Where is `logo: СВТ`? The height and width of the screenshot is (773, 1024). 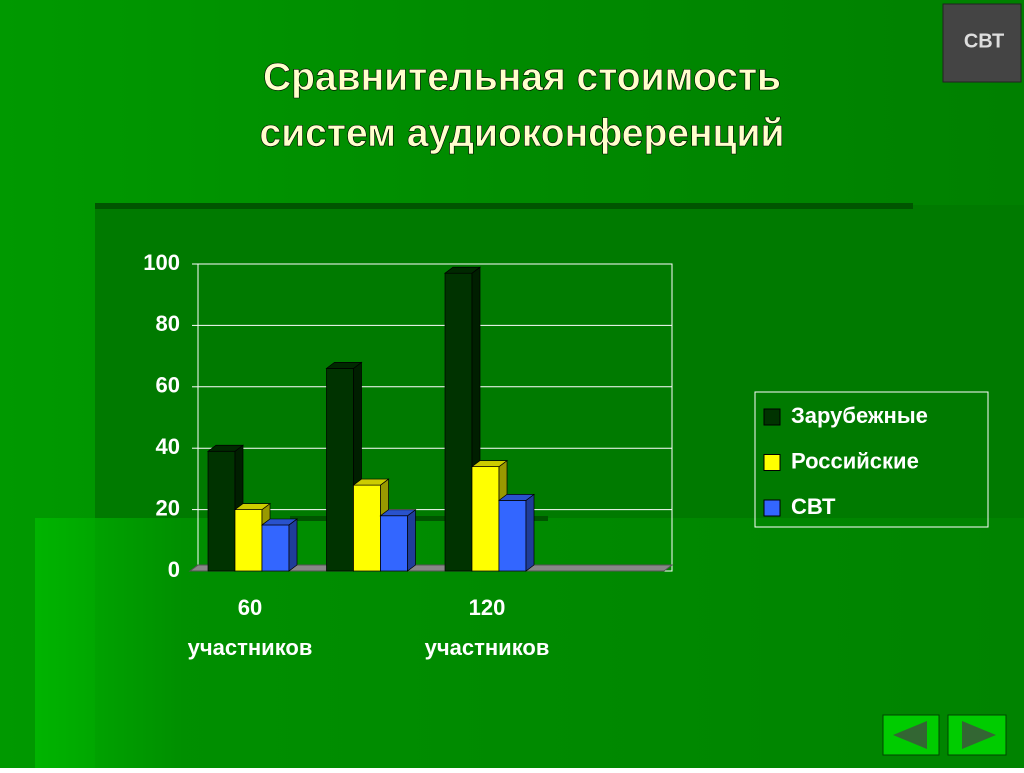
logo: СВТ is located at coordinates (982, 43).